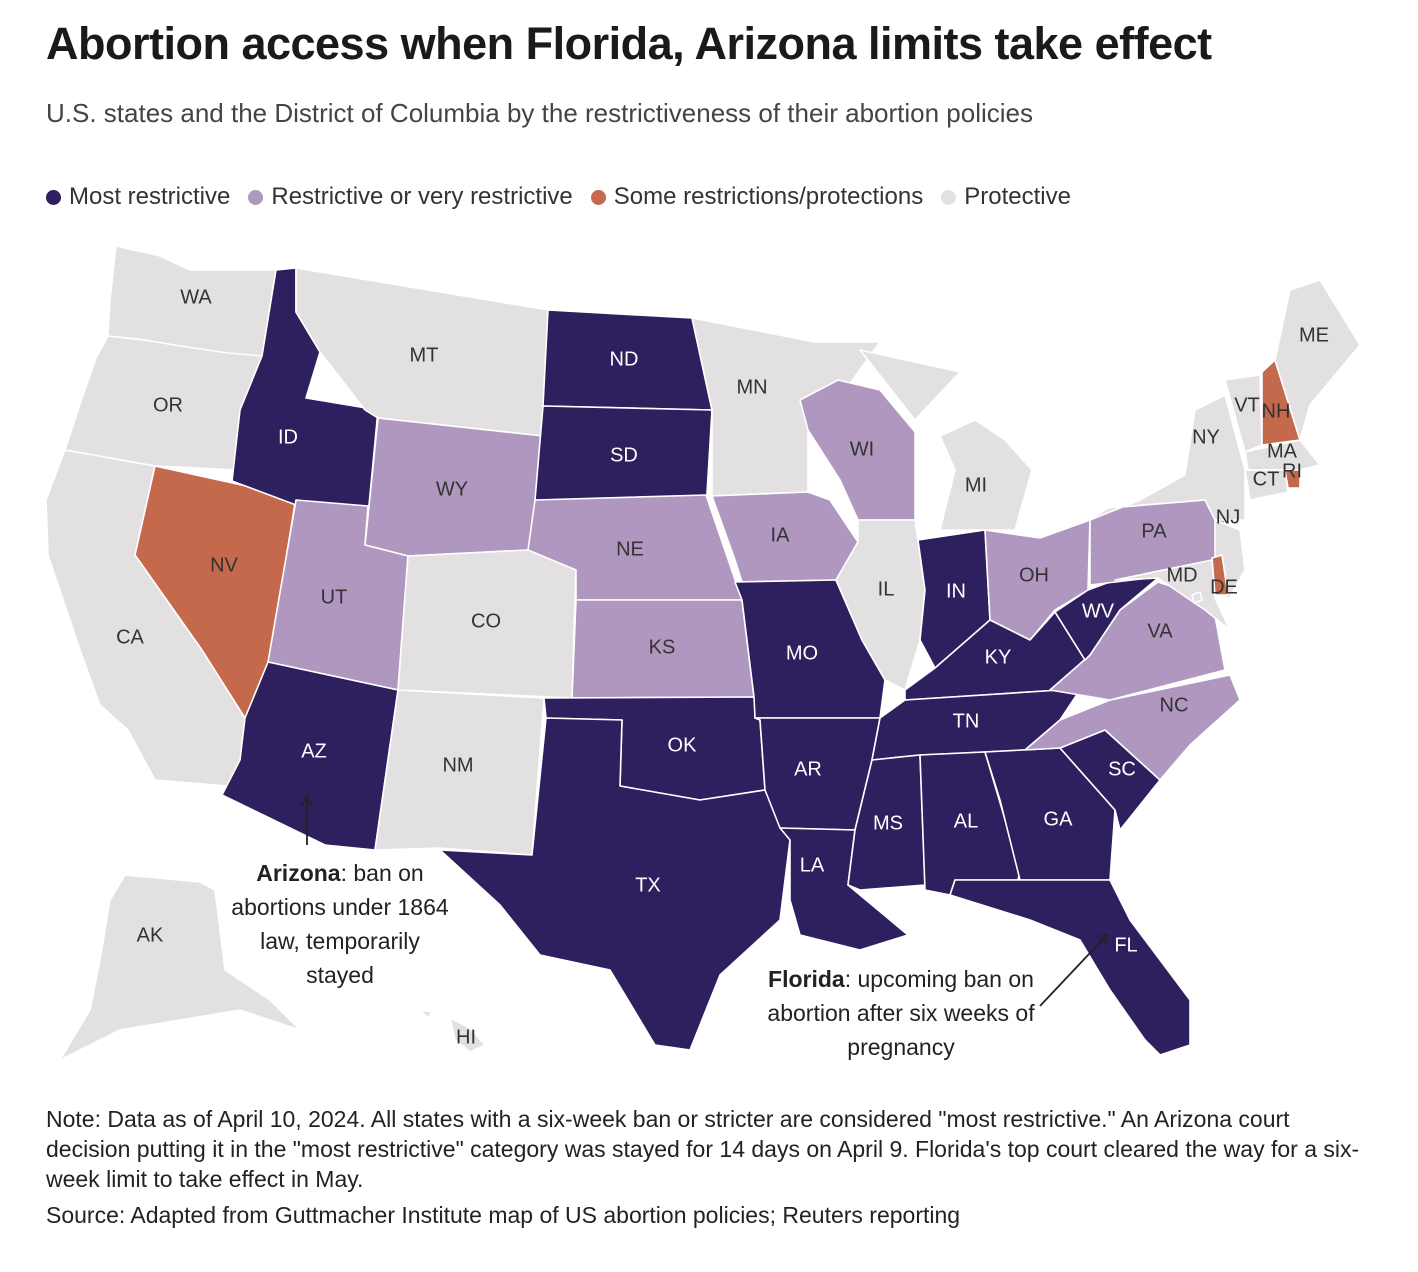 This screenshot has width=1418, height=1272. I want to click on legend-item-most: Most restrictive, so click(138, 197).